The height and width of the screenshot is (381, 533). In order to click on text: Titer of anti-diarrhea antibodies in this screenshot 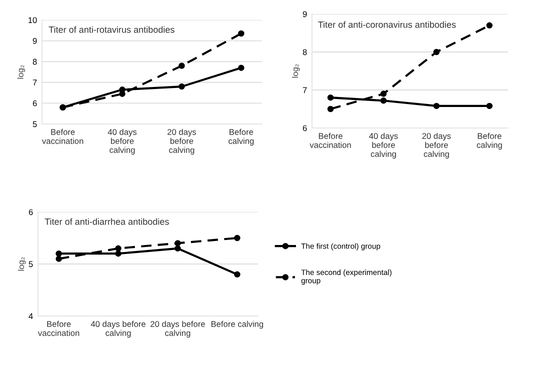, I will do `click(106, 221)`.